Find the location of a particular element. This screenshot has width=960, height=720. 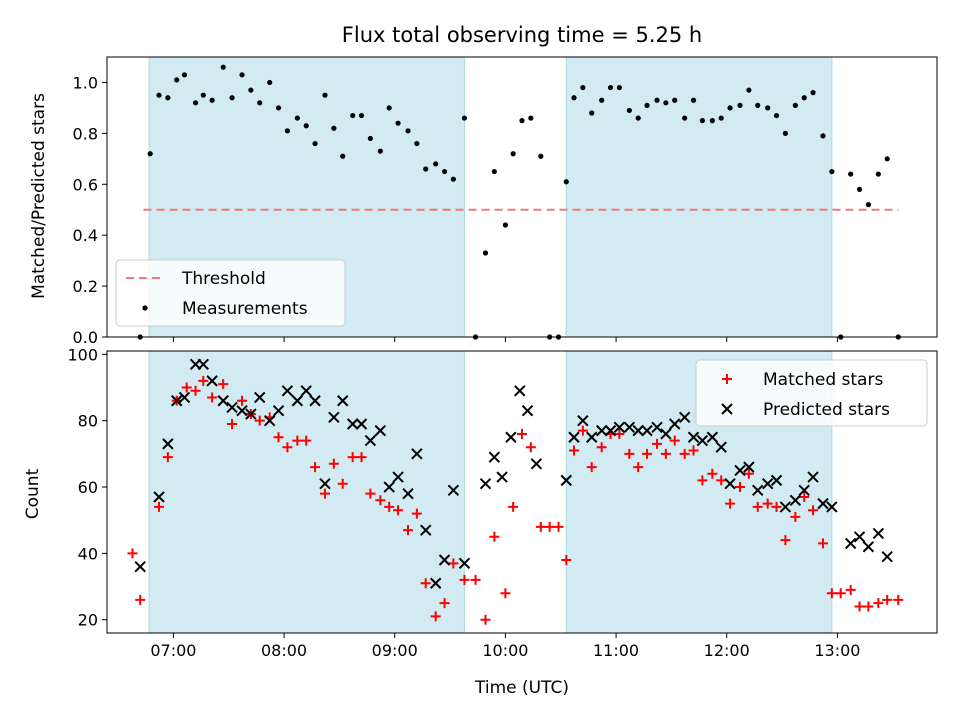

observing-interval-shade is located at coordinates (699, 197).